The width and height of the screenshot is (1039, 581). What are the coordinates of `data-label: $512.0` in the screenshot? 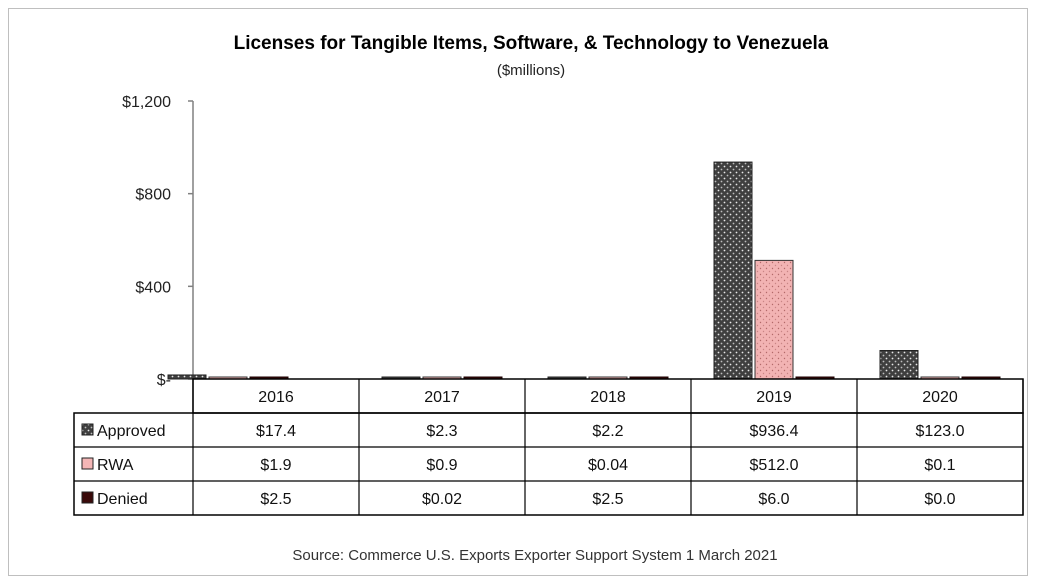 It's located at (774, 465).